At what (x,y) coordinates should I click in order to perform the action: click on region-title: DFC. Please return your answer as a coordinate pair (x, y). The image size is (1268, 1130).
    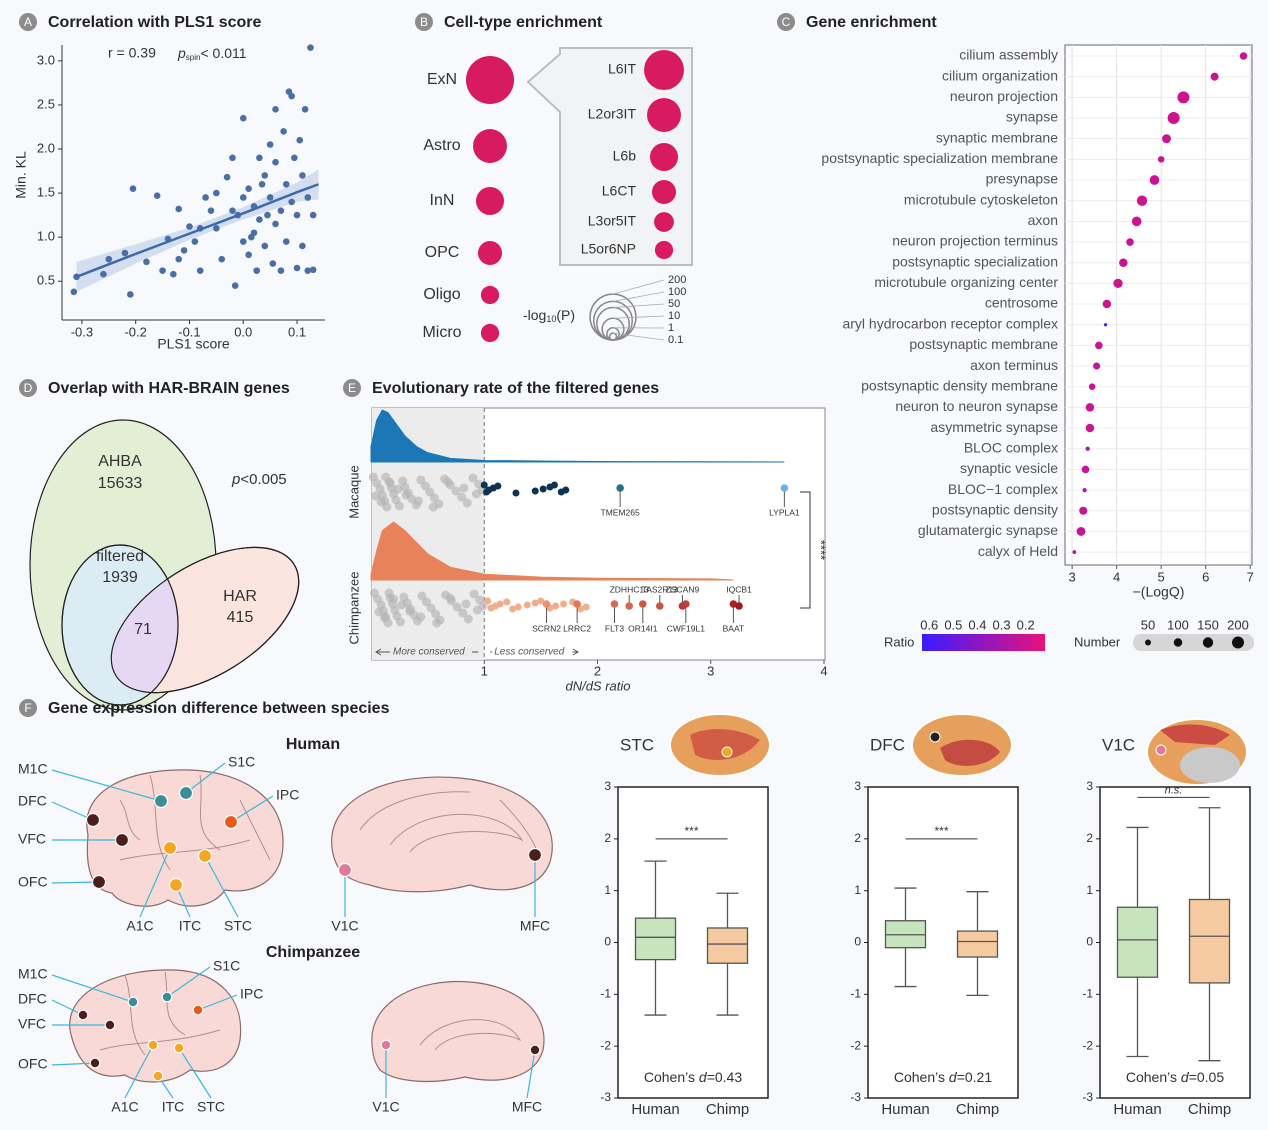
    Looking at the image, I should click on (887, 744).